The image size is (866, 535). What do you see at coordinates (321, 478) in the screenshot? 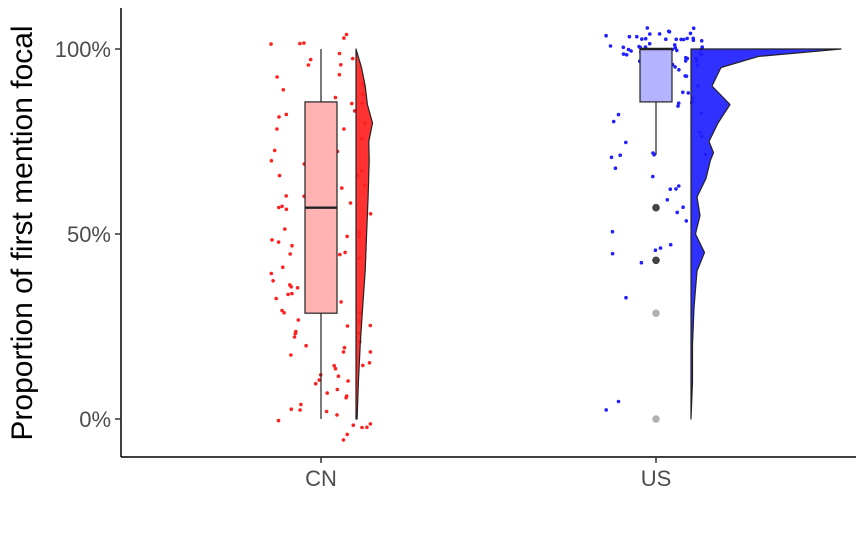
I see `x-tick-label: CN` at bounding box center [321, 478].